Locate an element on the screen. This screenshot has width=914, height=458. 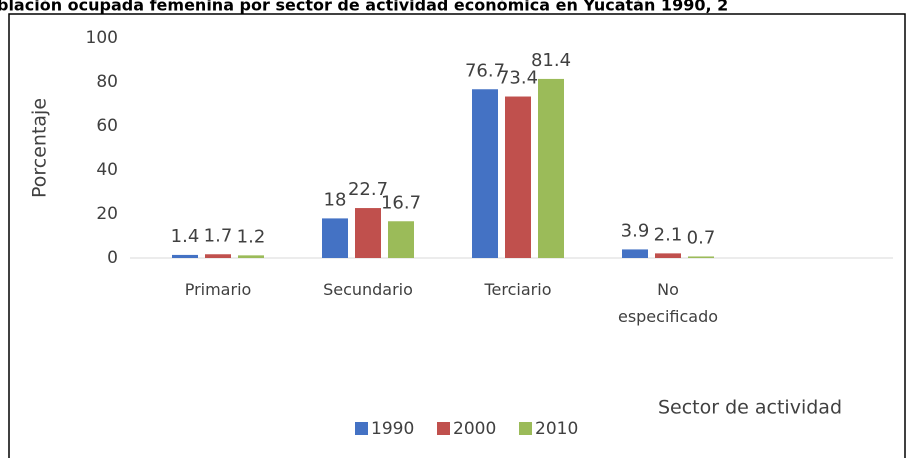
data-label: 16.7 is located at coordinates (401, 202).